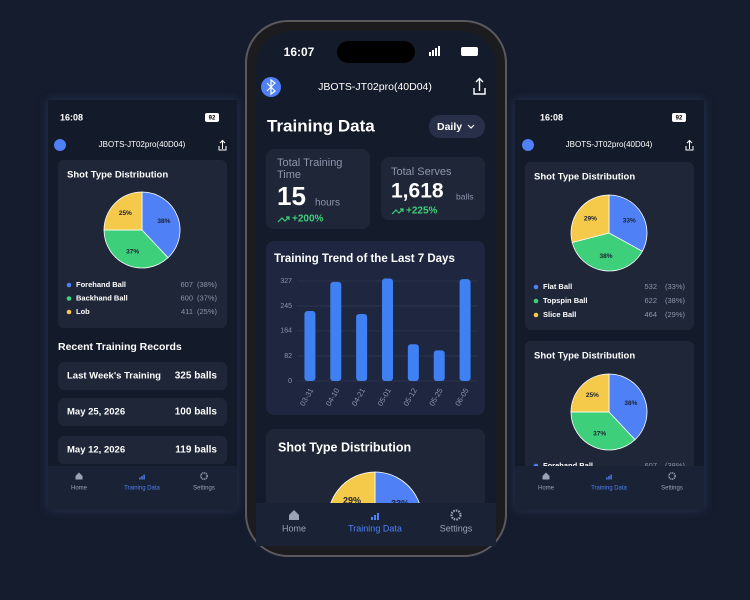  What do you see at coordinates (417, 191) in the screenshot?
I see `stat-value: 1,618` at bounding box center [417, 191].